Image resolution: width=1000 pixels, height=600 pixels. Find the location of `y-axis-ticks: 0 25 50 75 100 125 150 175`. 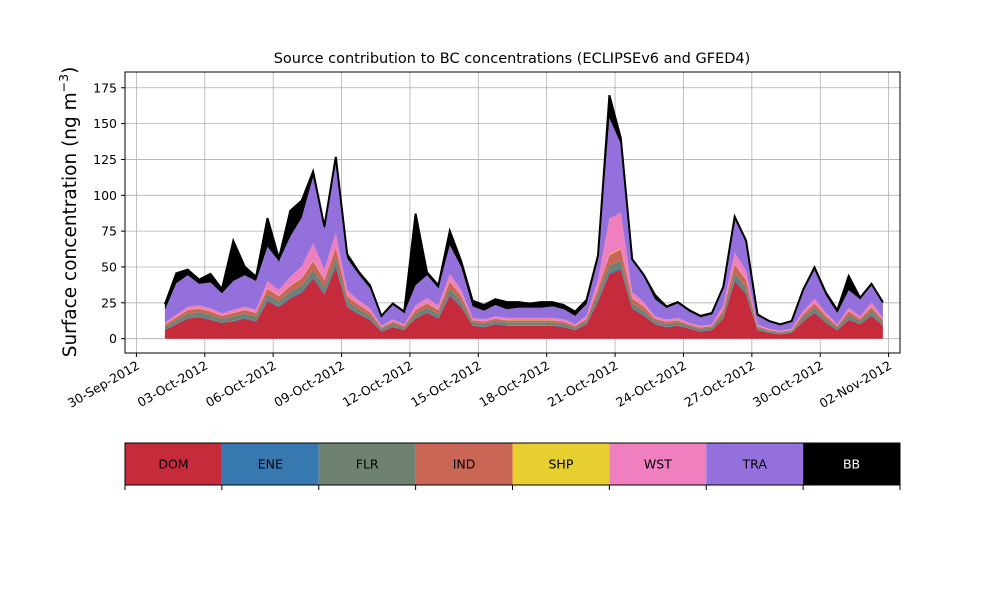

y-axis-ticks: 0 25 50 75 100 125 150 175 is located at coordinates (109, 213).